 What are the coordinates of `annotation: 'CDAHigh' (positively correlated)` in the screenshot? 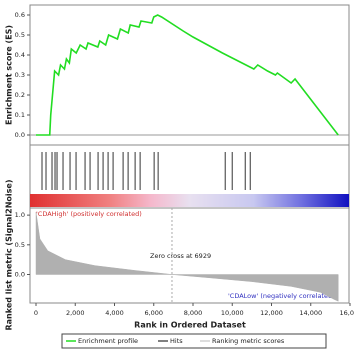 It's located at (89, 214).